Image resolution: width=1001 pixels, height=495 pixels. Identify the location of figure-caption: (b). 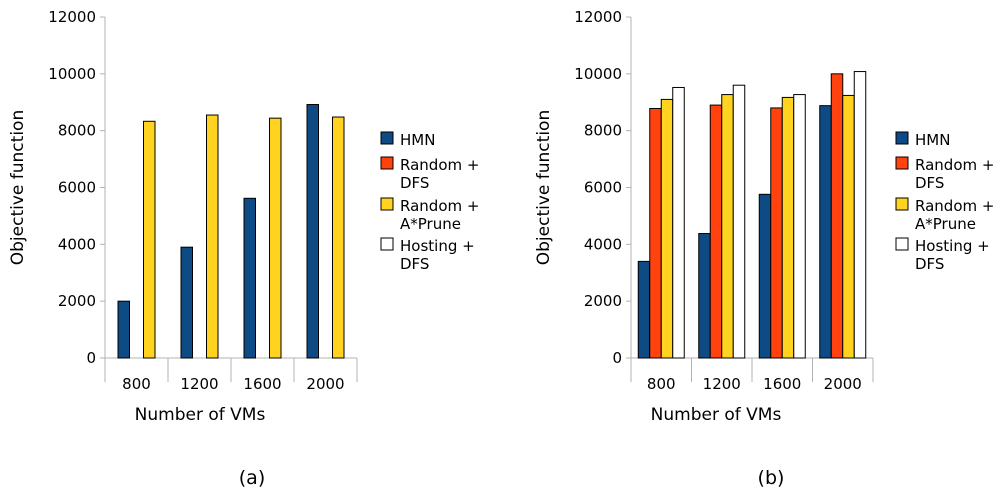
(771, 478).